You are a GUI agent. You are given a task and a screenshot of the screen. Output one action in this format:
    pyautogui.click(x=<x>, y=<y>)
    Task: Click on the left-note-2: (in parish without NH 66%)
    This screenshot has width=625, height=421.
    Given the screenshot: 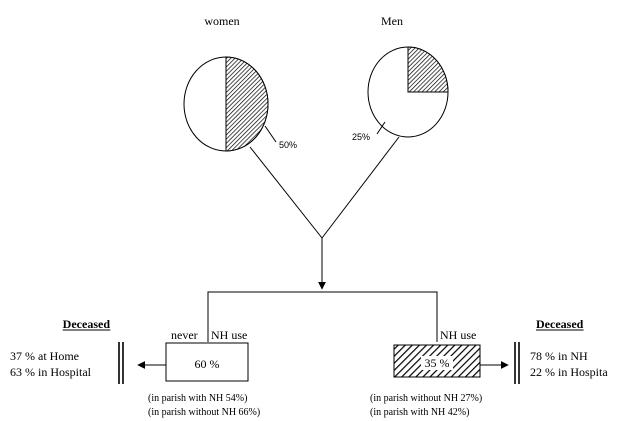 What is the action you would take?
    pyautogui.click(x=204, y=412)
    